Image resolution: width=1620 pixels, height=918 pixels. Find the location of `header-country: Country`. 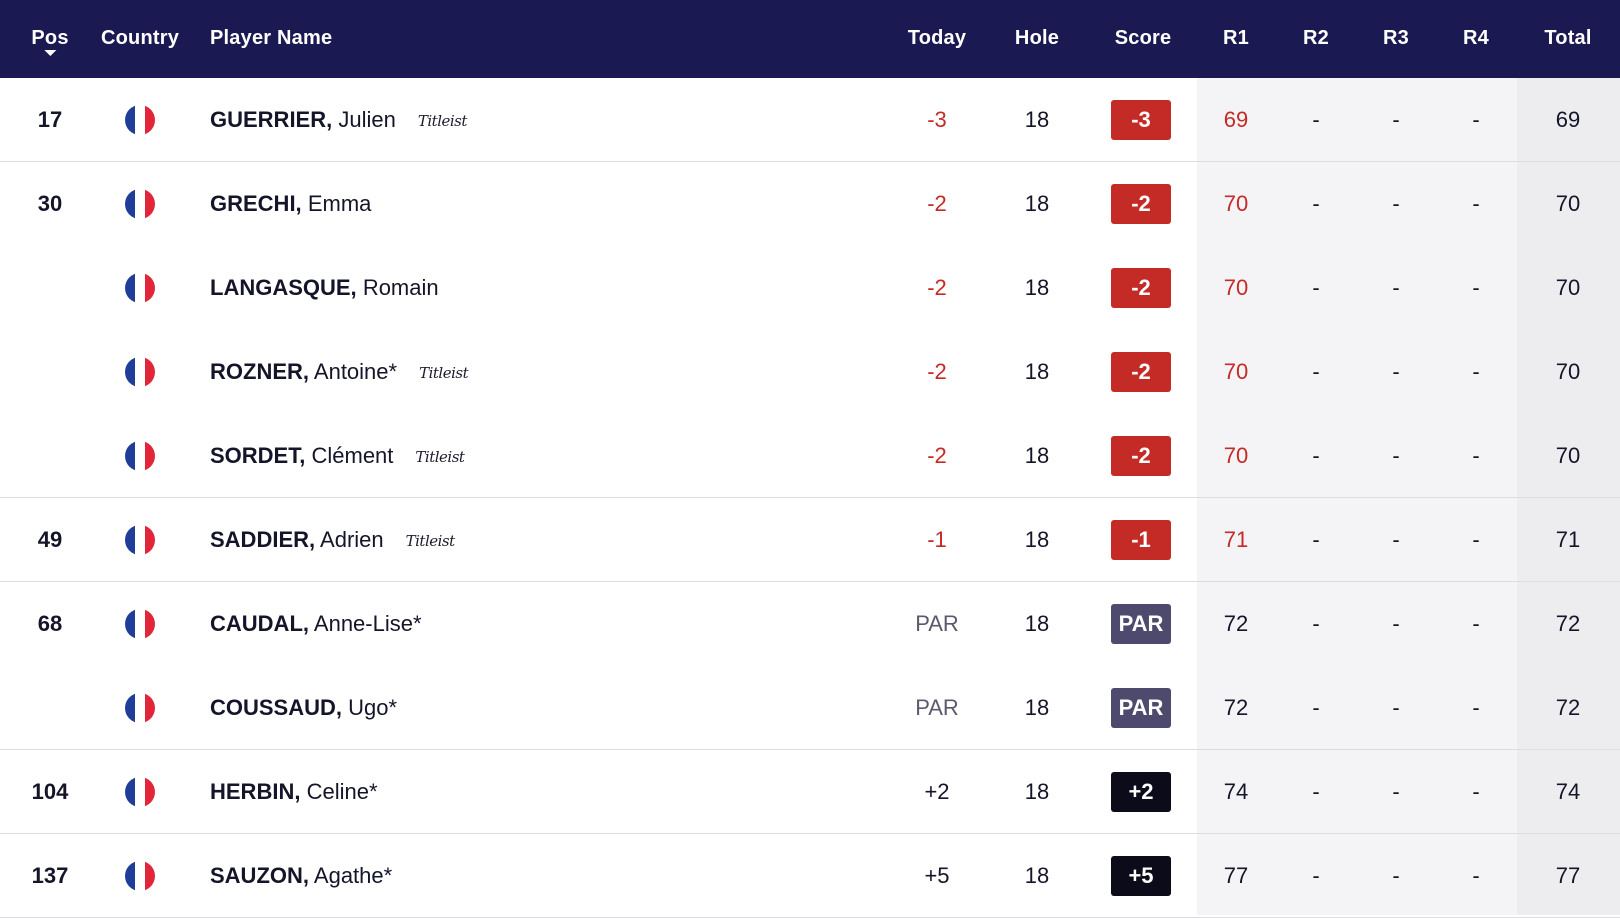

header-country: Country is located at coordinates (140, 38).